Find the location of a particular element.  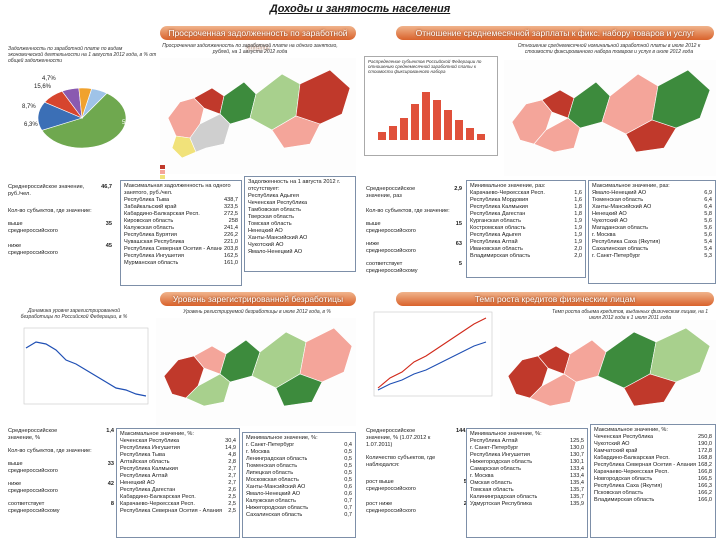

list-item-value: 250,8 is located at coordinates (705, 437).